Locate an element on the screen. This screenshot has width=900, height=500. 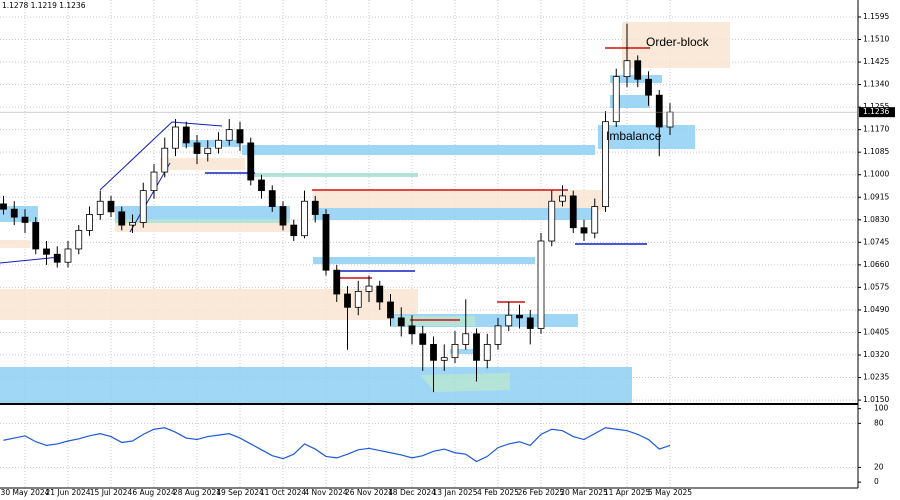
y-tick-label: 1.1510 is located at coordinates (876, 39).